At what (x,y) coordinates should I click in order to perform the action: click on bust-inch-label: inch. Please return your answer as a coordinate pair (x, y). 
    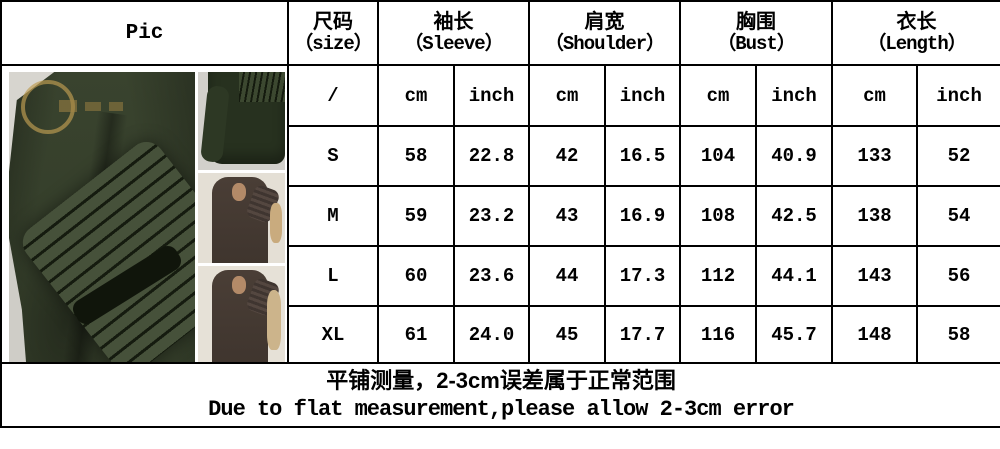
    Looking at the image, I should click on (794, 95).